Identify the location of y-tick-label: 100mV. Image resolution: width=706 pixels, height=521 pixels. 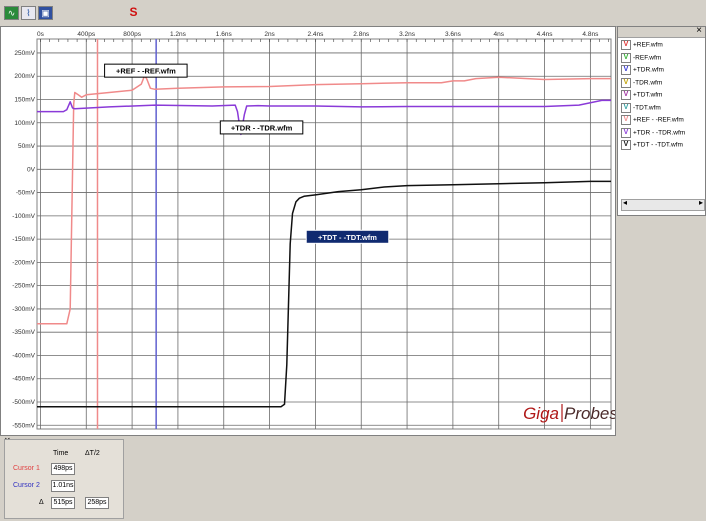
(24, 123).